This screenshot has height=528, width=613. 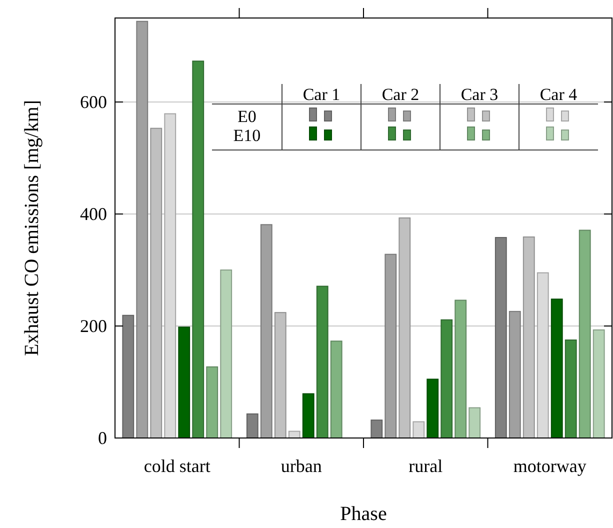 What do you see at coordinates (32, 228) in the screenshot?
I see `y-axis-title: Exhaust CO emissions [mg/km]` at bounding box center [32, 228].